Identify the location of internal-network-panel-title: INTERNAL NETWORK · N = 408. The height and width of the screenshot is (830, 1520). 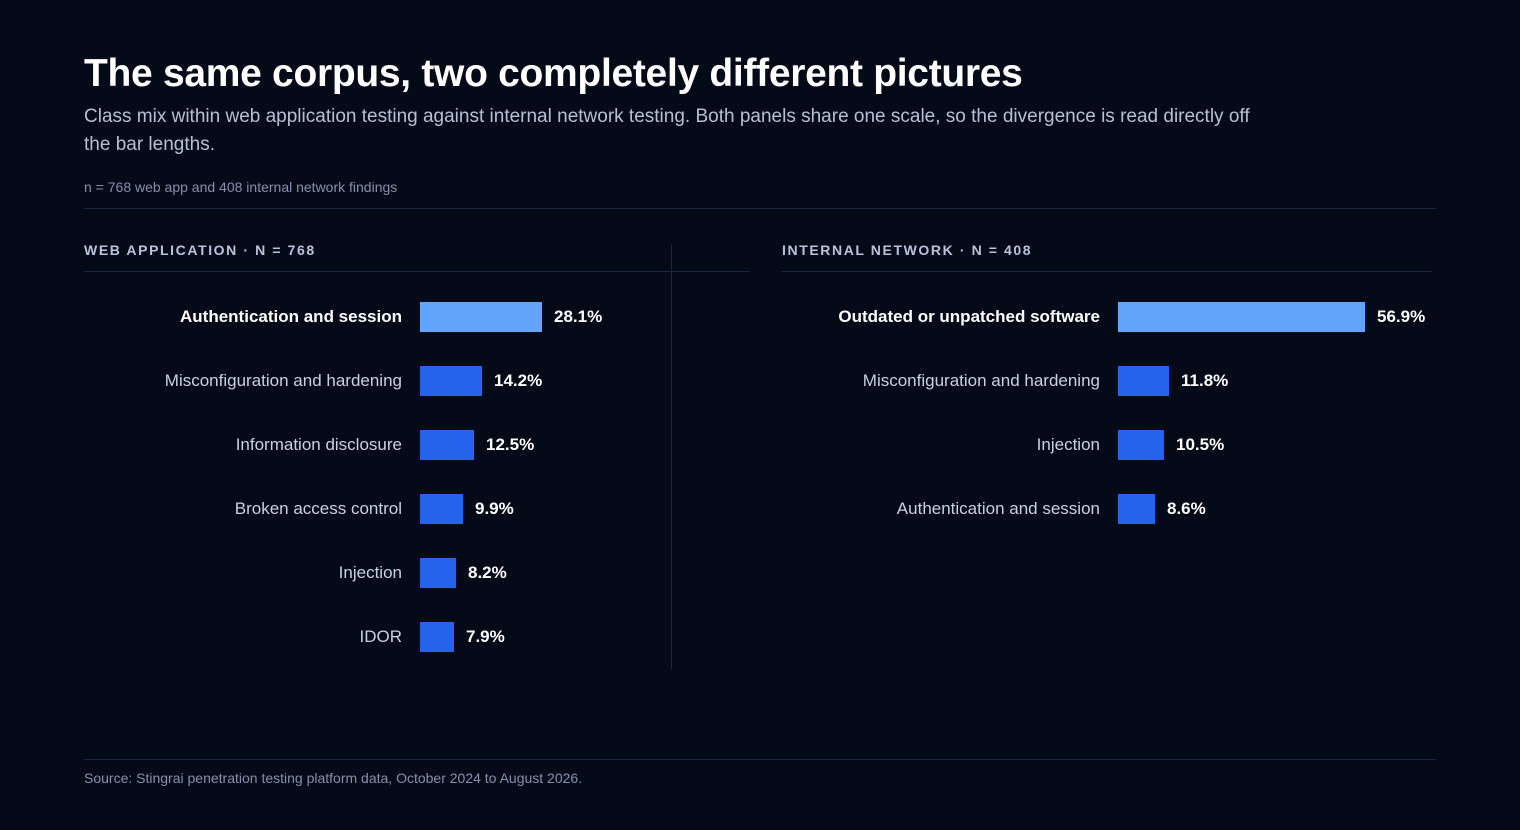
(907, 250).